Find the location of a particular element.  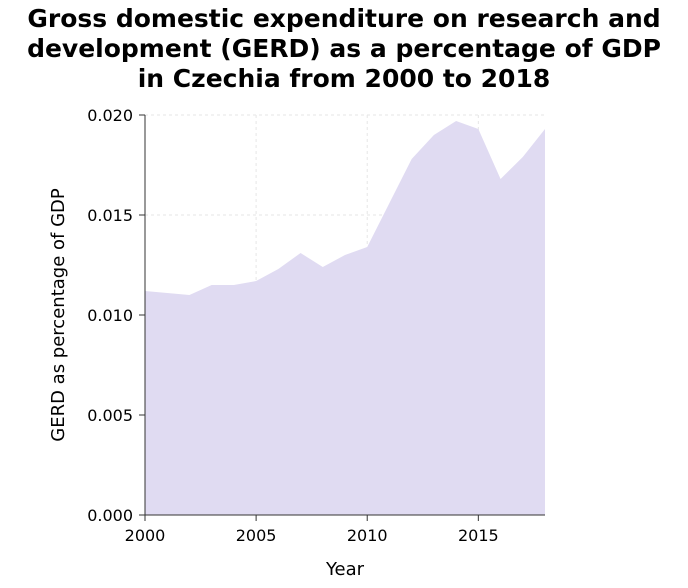

x-tick-label: 2010 is located at coordinates (367, 535).